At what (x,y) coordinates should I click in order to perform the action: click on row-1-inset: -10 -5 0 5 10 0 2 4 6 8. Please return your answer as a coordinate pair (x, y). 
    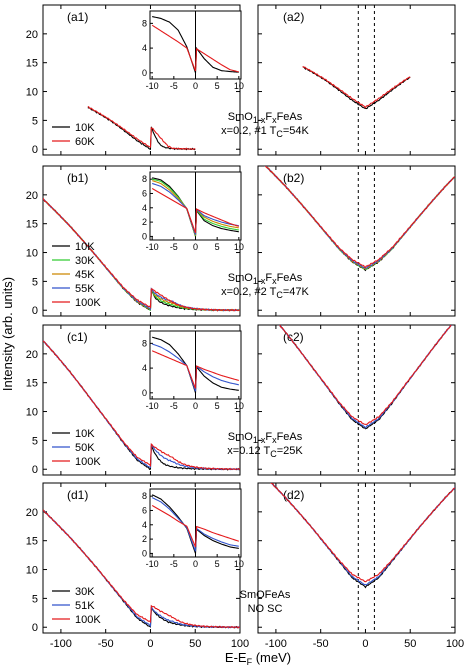
    Looking at the image, I should click on (193, 211).